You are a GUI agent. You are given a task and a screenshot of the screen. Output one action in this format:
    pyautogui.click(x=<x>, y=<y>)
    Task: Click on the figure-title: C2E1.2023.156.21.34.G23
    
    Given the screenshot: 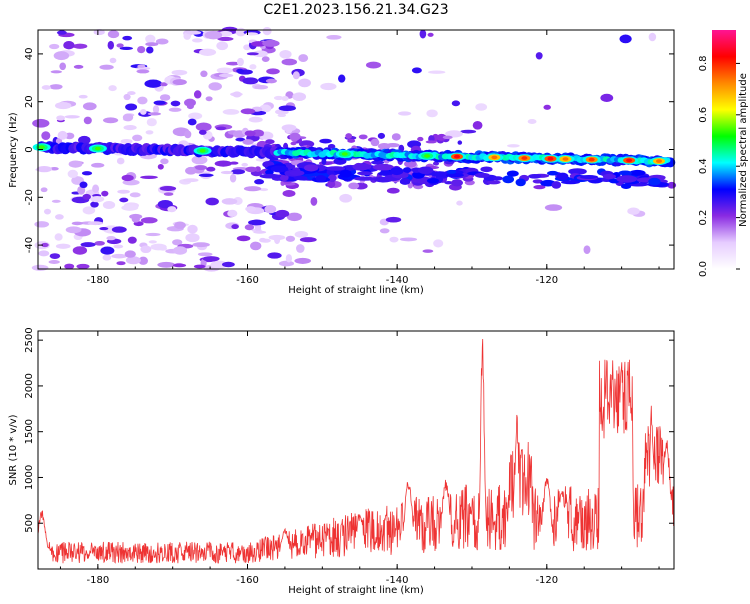 What is the action you would take?
    pyautogui.click(x=355, y=10)
    